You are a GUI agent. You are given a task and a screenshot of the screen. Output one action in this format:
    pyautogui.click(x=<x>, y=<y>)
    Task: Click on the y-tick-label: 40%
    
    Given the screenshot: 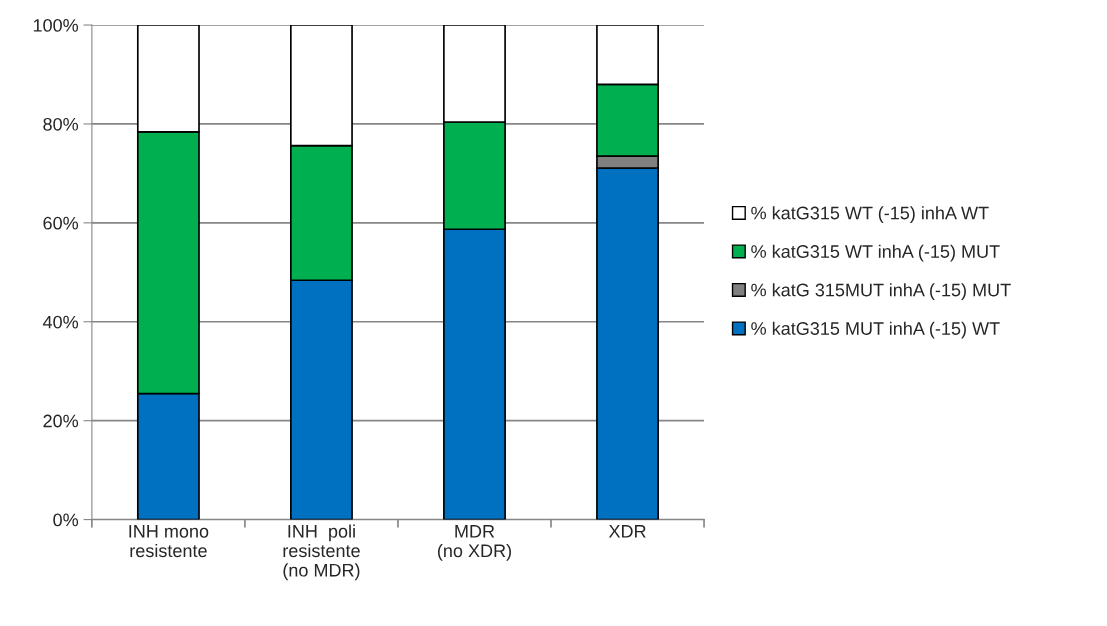 What is the action you would take?
    pyautogui.click(x=60, y=322)
    